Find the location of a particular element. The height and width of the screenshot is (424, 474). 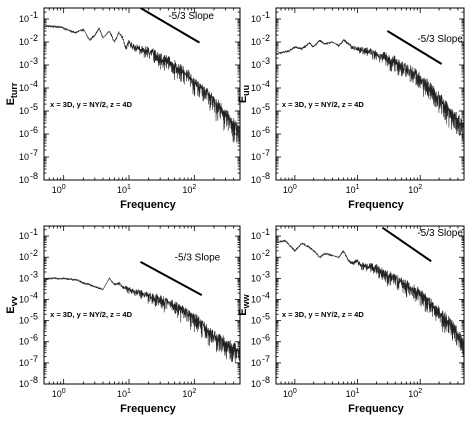

y-axis-title: Eww is located at coordinates (244, 304).